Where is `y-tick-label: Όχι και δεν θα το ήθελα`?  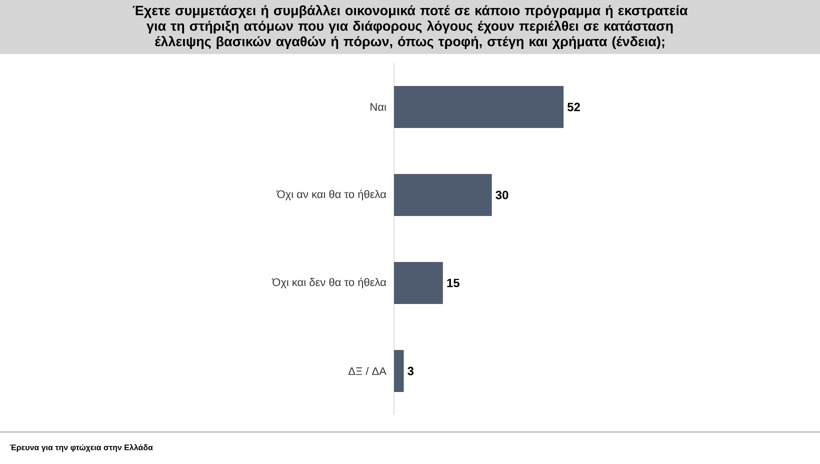
y-tick-label: Όχι και δεν θα το ήθελα is located at coordinates (329, 283).